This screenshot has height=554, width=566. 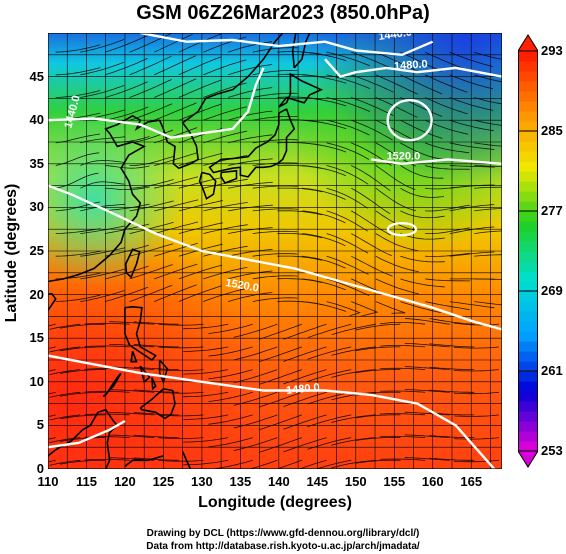 I want to click on colorbar-label: 261, so click(x=552, y=370).